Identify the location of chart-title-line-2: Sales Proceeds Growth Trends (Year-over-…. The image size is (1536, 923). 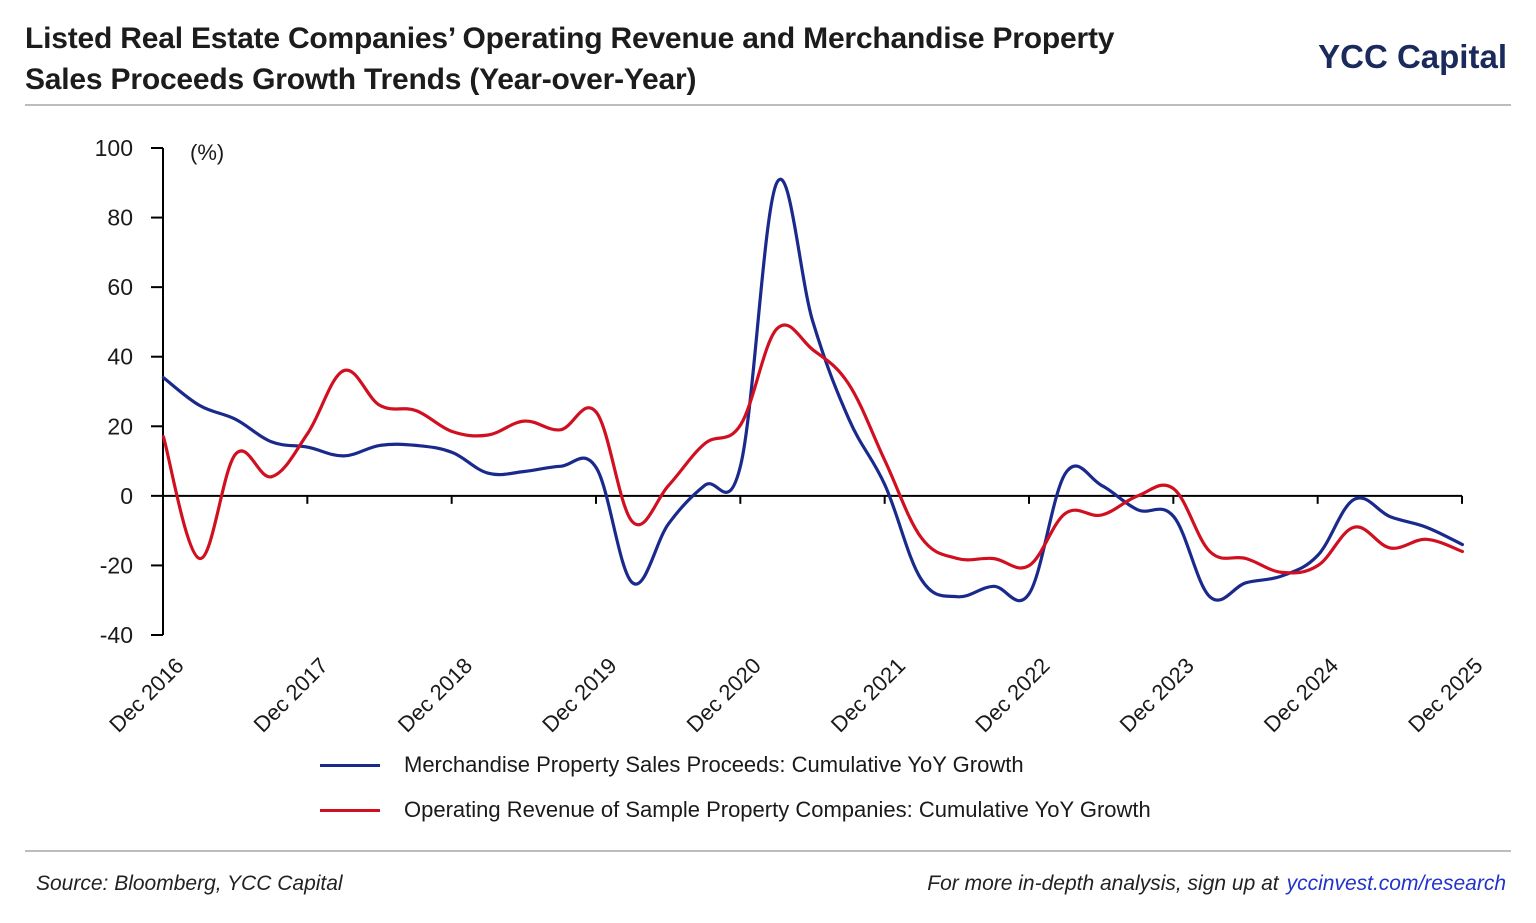
(361, 79).